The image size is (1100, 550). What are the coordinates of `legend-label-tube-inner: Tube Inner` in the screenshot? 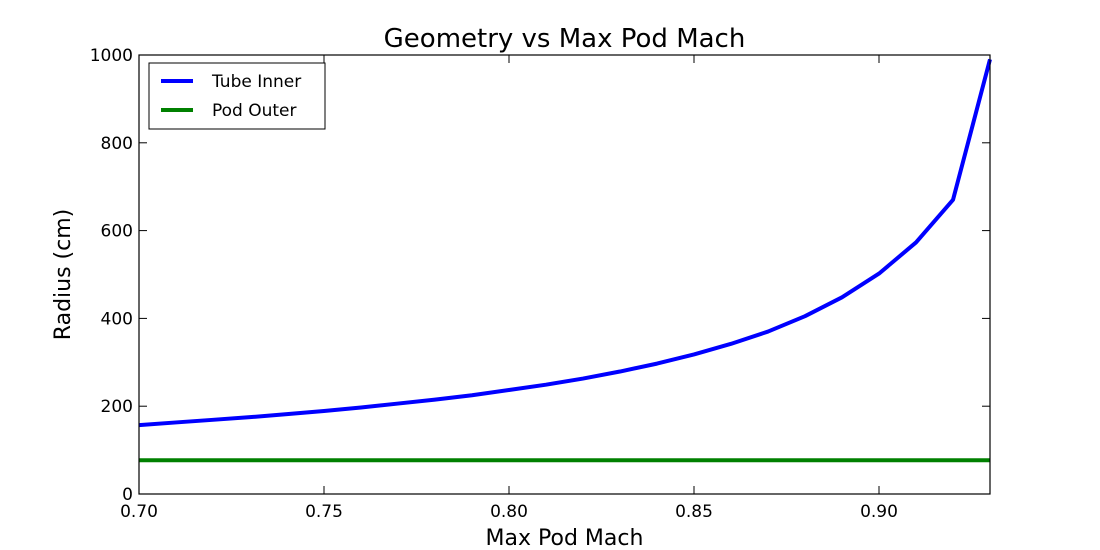 It's located at (256, 82).